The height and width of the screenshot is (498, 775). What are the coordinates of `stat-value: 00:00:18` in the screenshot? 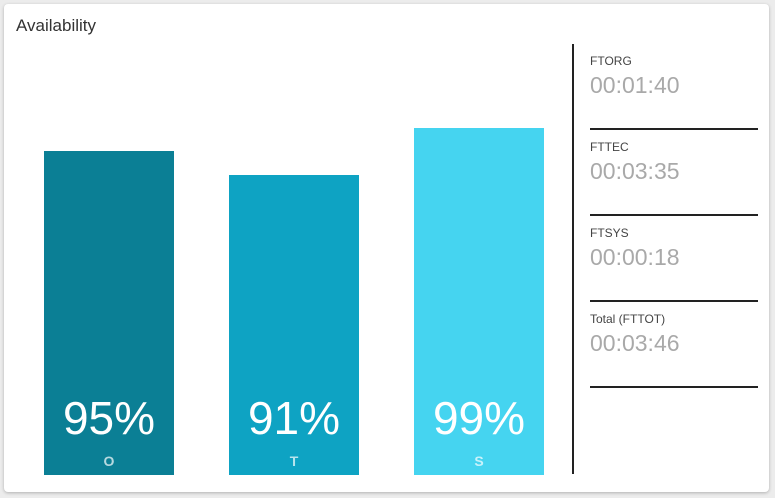 It's located at (635, 257).